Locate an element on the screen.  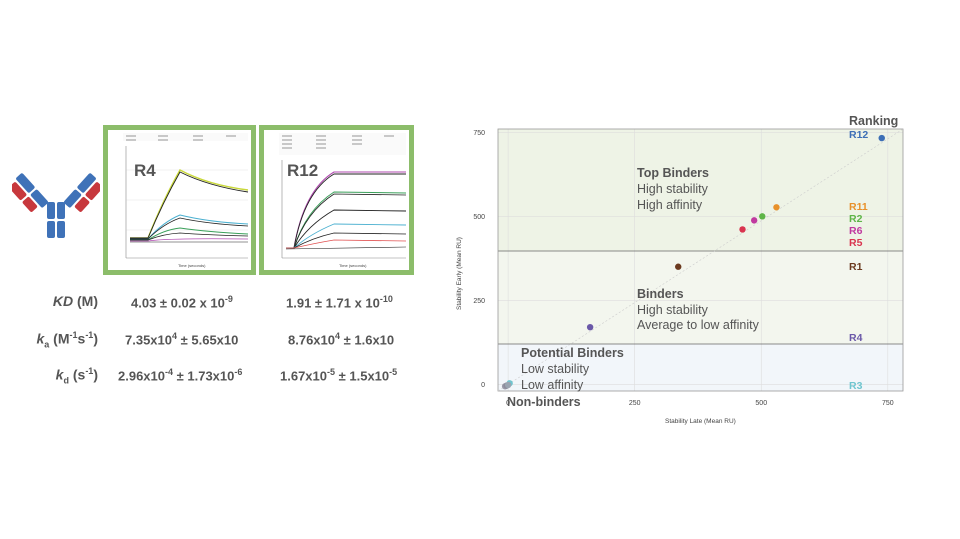
ka-r4-a: 7.35x10 is located at coordinates (148, 340).